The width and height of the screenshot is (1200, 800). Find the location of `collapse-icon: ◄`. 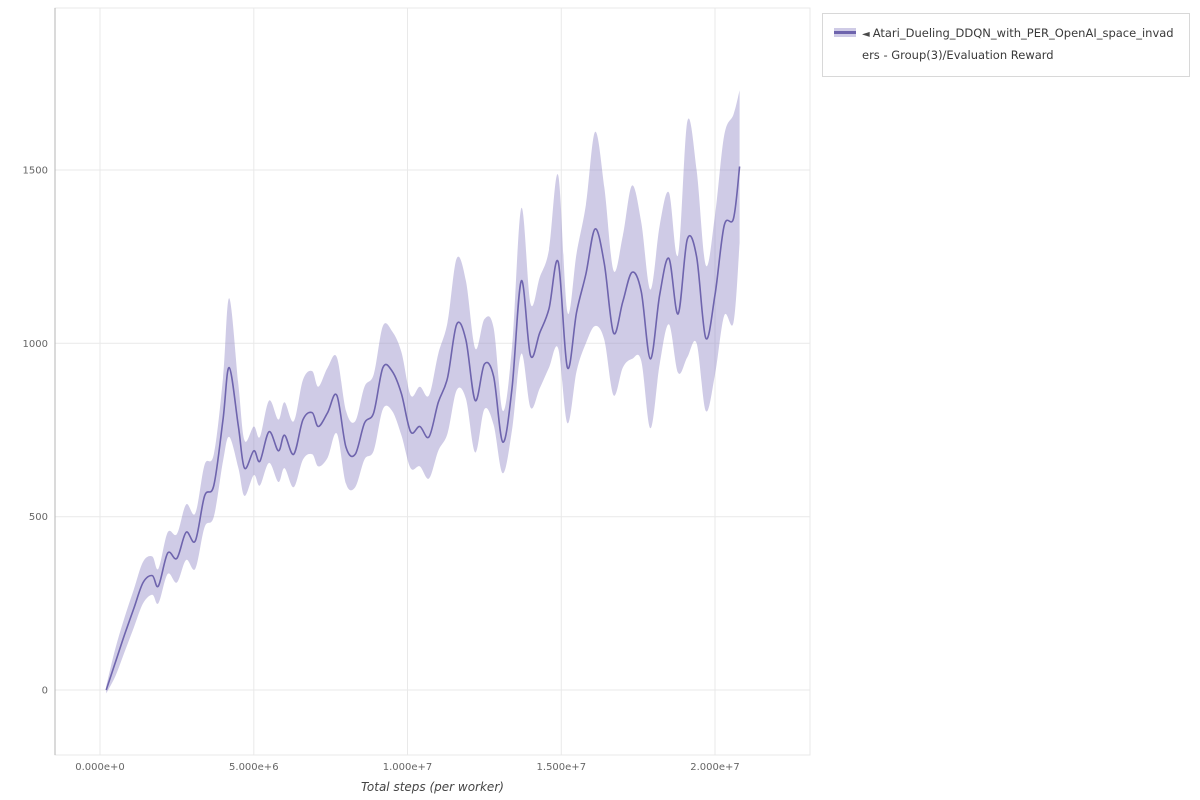

collapse-icon: ◄ is located at coordinates (866, 34).